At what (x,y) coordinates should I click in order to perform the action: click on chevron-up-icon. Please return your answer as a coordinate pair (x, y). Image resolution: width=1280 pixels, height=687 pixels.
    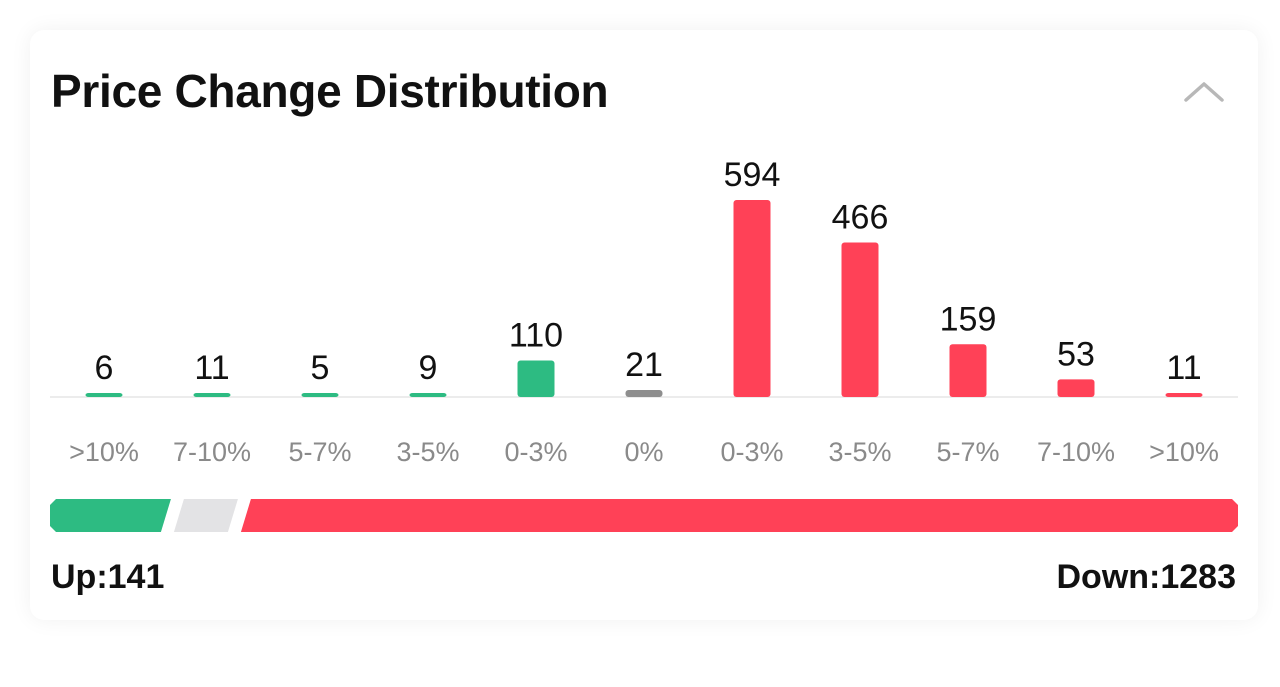
    Looking at the image, I should click on (1204, 92).